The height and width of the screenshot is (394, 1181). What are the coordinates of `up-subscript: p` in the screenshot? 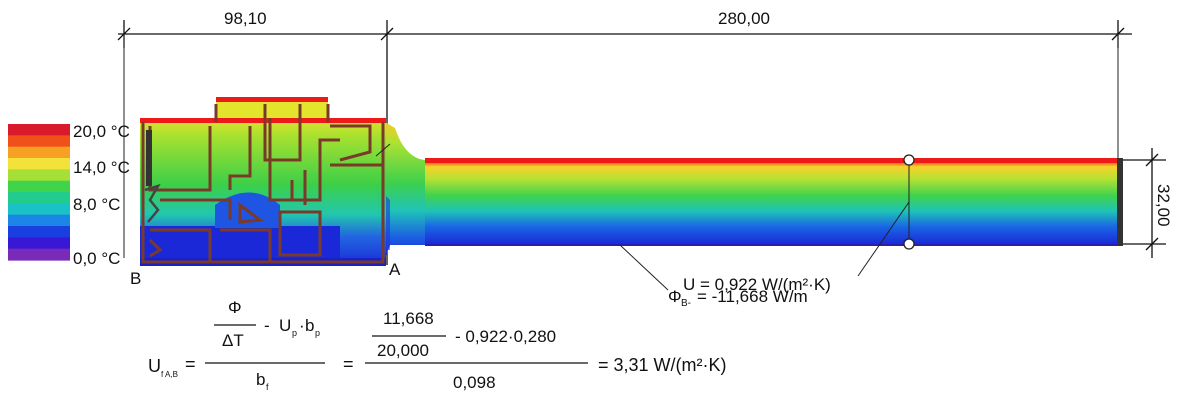 It's located at (294, 333).